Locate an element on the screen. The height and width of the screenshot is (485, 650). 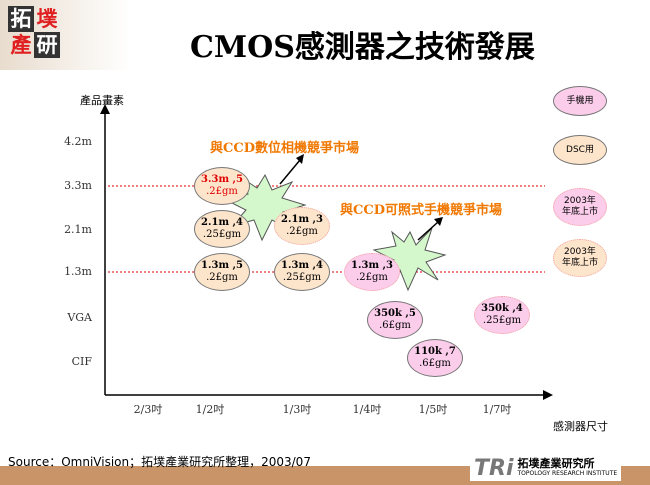
bubble-line1: 2.1m ,3 is located at coordinates (302, 219).